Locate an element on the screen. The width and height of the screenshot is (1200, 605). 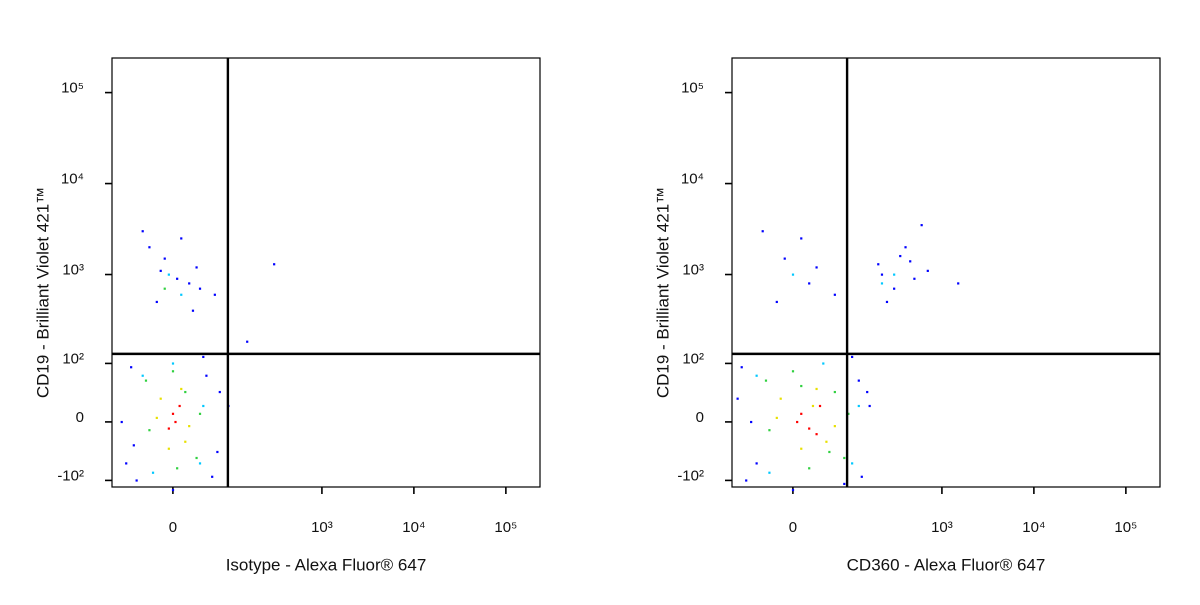
x-axis-title: Isotype - Alexa Fluor® 647 is located at coordinates (326, 564).